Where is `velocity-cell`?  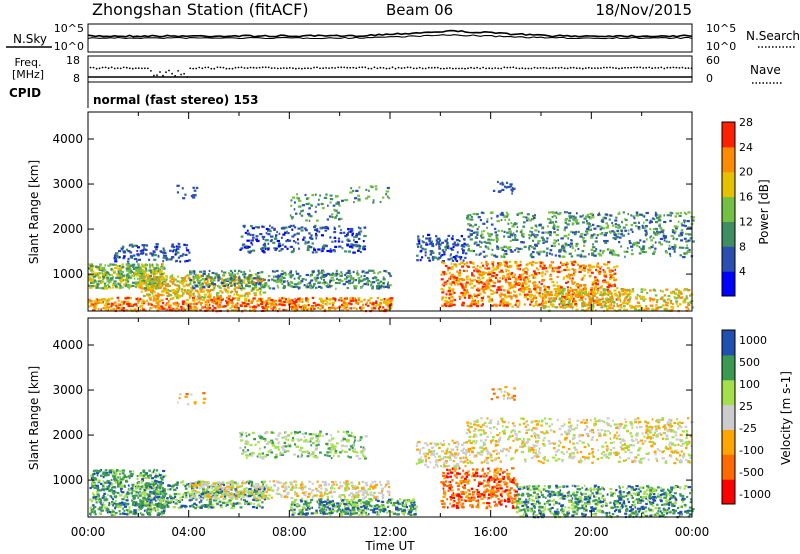 velocity-cell is located at coordinates (112, 510).